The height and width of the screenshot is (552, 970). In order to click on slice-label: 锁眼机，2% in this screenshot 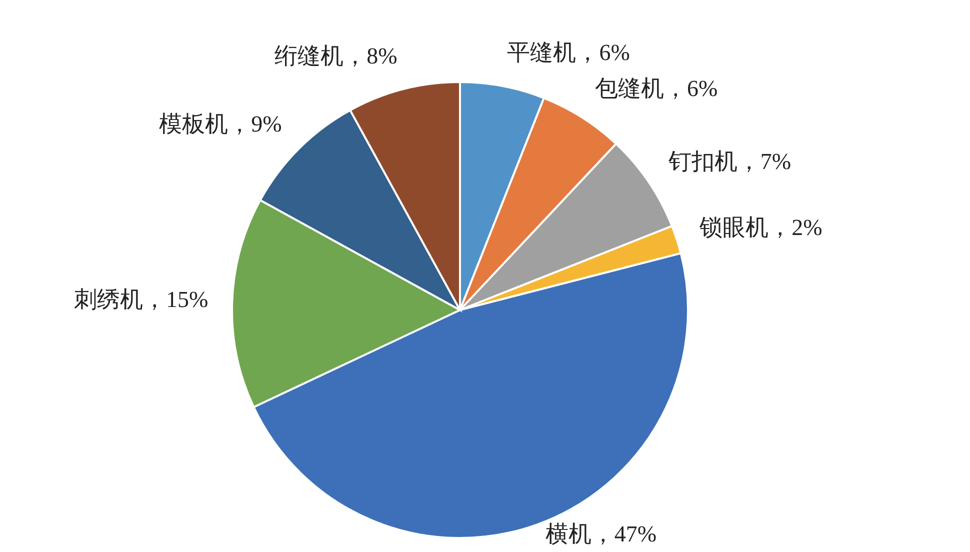, I will do `click(760, 227)`.